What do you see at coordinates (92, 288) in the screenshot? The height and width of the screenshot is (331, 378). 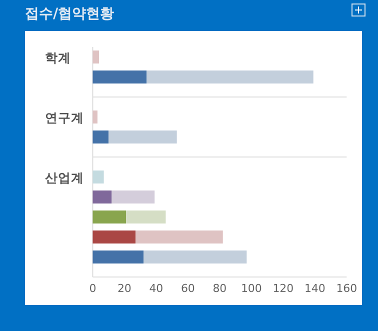 I see `x-tick-label: 0` at bounding box center [92, 288].